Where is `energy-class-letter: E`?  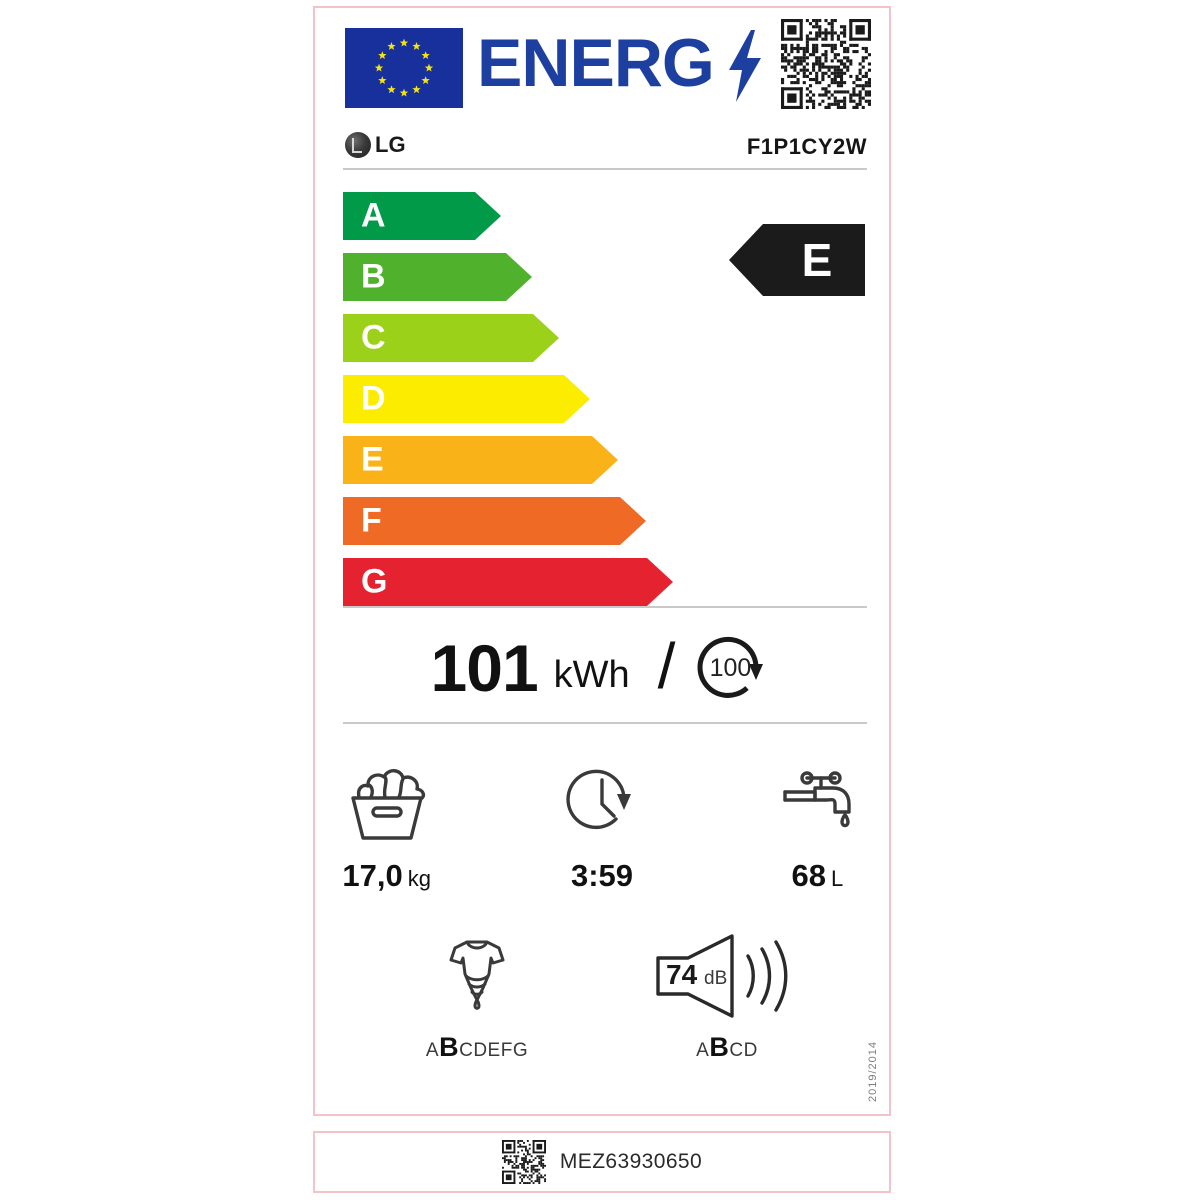
energy-class-letter: E is located at coordinates (372, 459).